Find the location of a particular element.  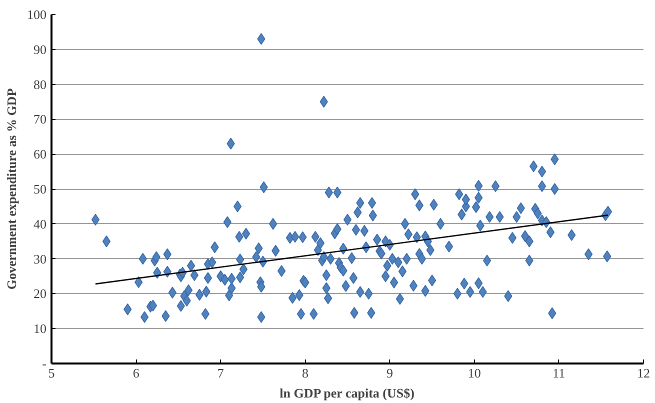

y-tick-label: 30 is located at coordinates (40, 258).